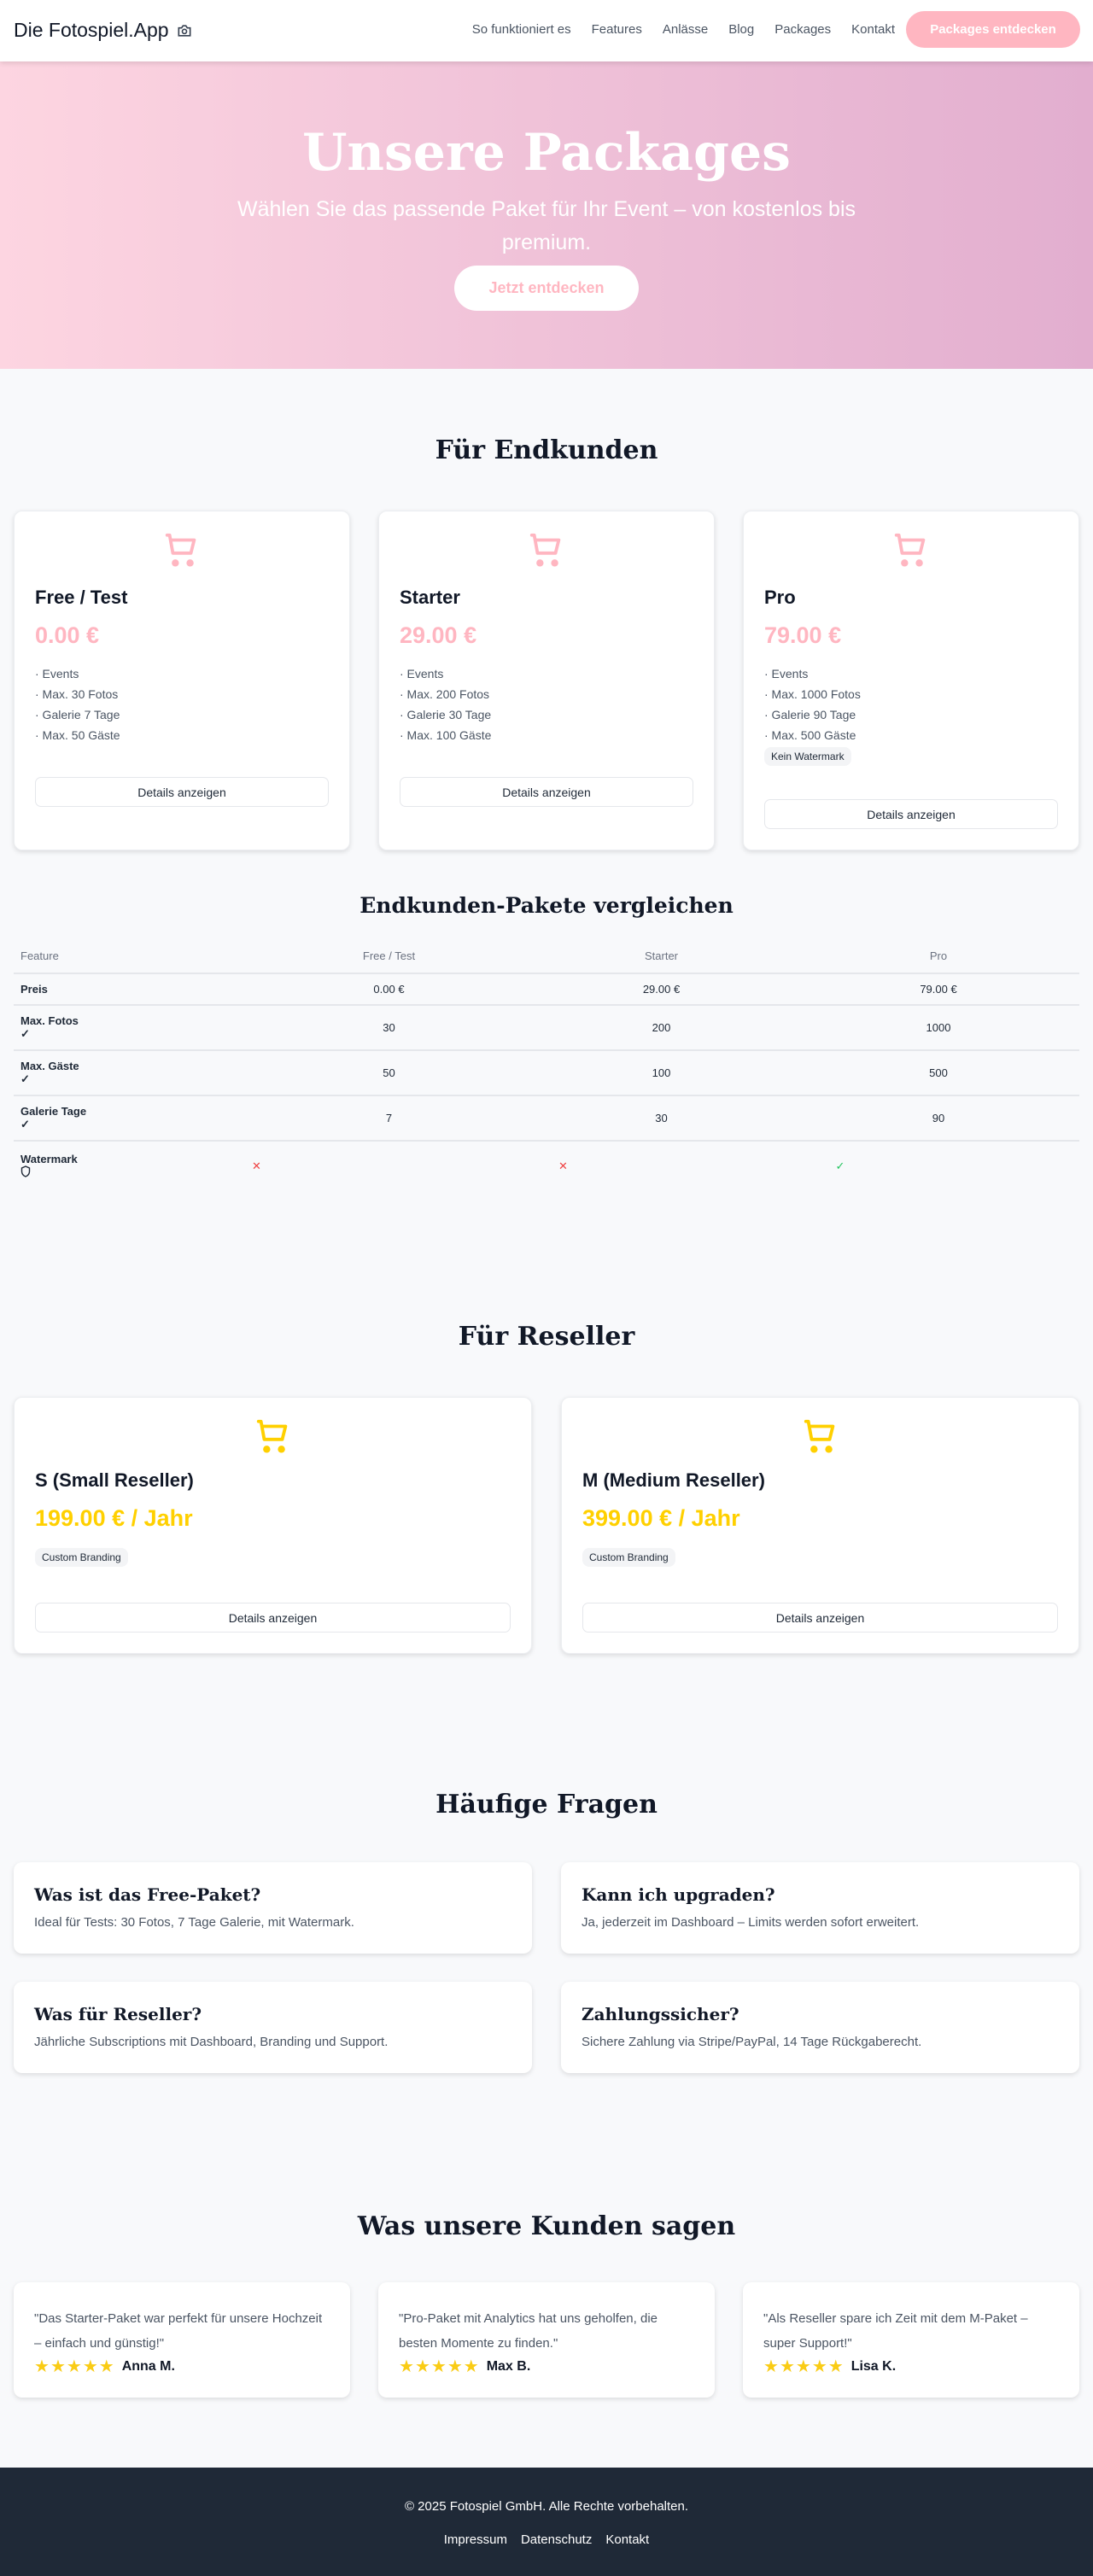  Describe the element at coordinates (148, 2366) in the screenshot. I see `testimonial-author: Anna M.` at that location.